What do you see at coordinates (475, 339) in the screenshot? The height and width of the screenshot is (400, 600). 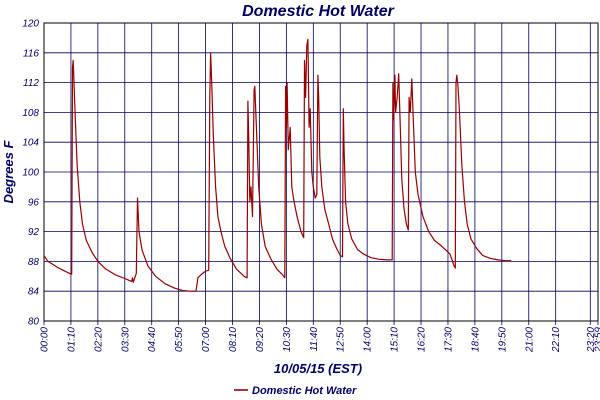 I see `x-tick-label: 18:40` at bounding box center [475, 339].